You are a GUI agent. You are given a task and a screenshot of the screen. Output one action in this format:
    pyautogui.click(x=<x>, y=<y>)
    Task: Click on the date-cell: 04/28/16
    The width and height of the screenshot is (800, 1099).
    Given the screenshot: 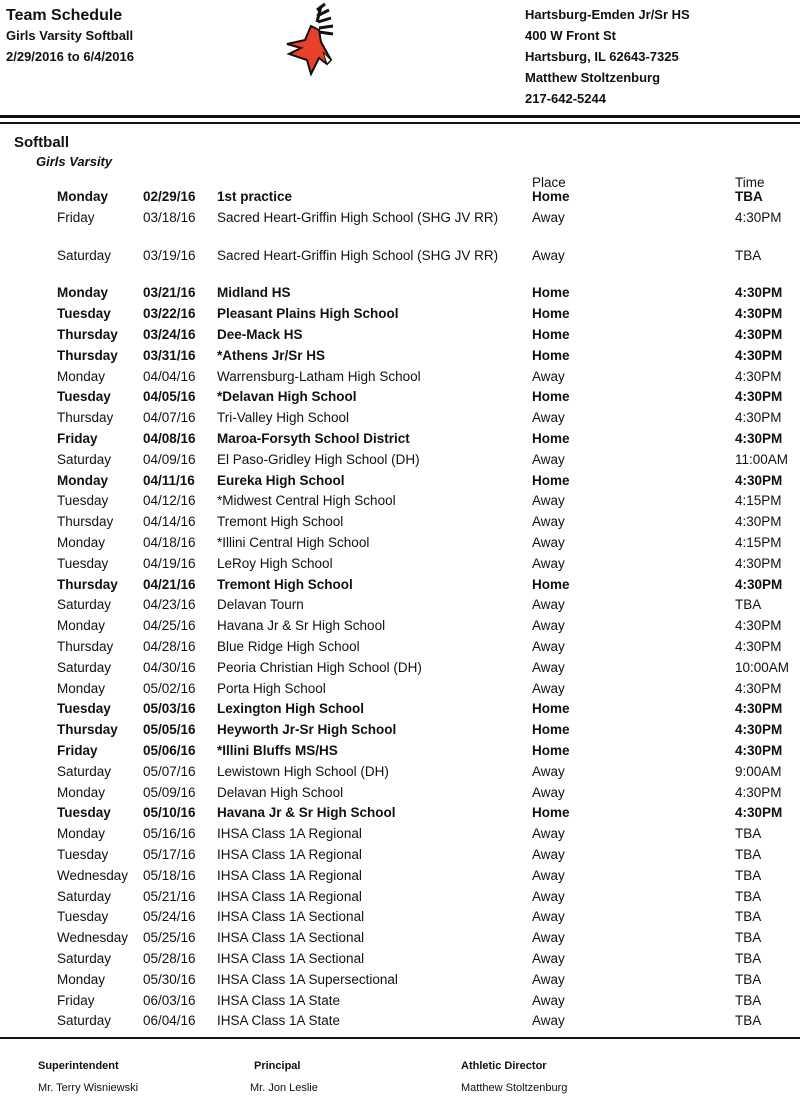 What is the action you would take?
    pyautogui.click(x=169, y=646)
    